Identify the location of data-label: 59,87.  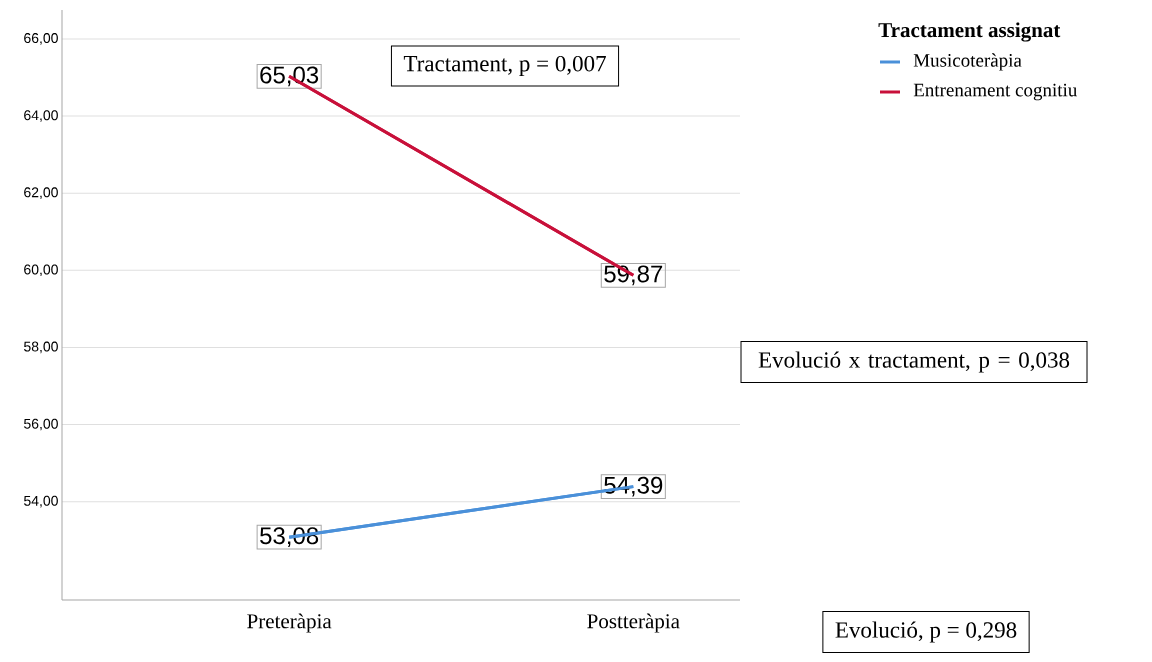
(633, 275).